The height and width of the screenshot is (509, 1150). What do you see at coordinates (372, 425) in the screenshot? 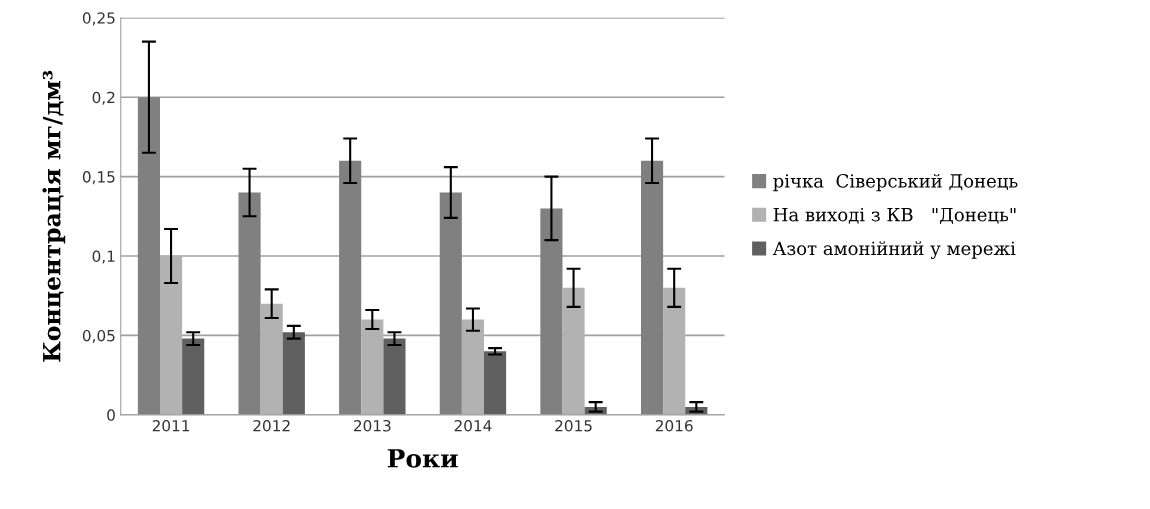
I see `x-tick-label: 2013` at bounding box center [372, 425].